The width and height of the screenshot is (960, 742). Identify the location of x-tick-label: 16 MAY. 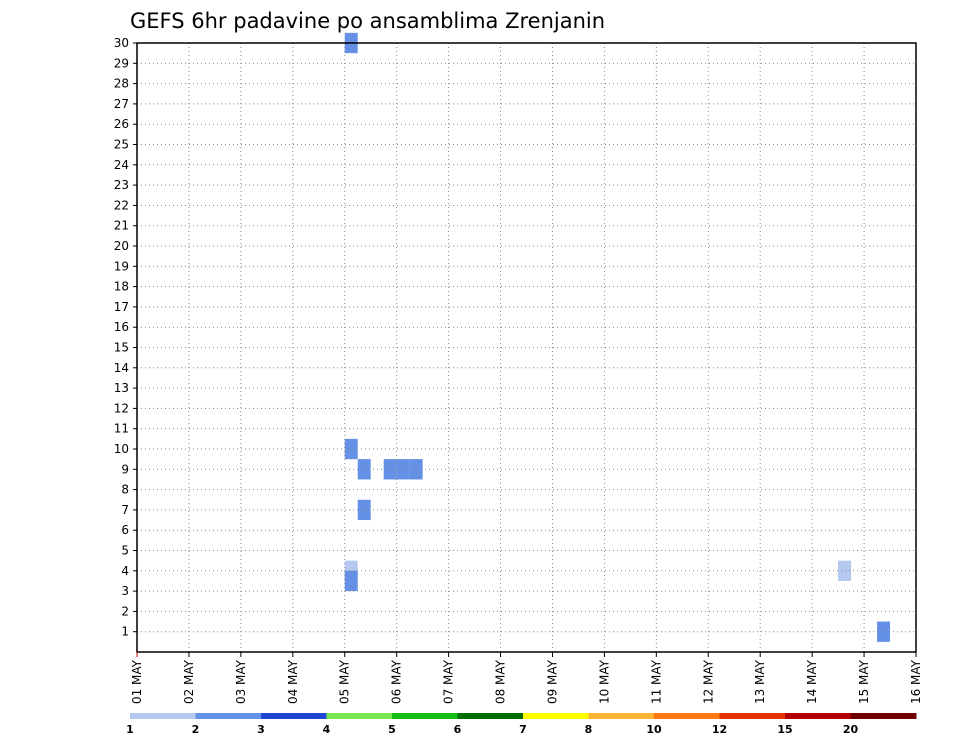
(916, 681).